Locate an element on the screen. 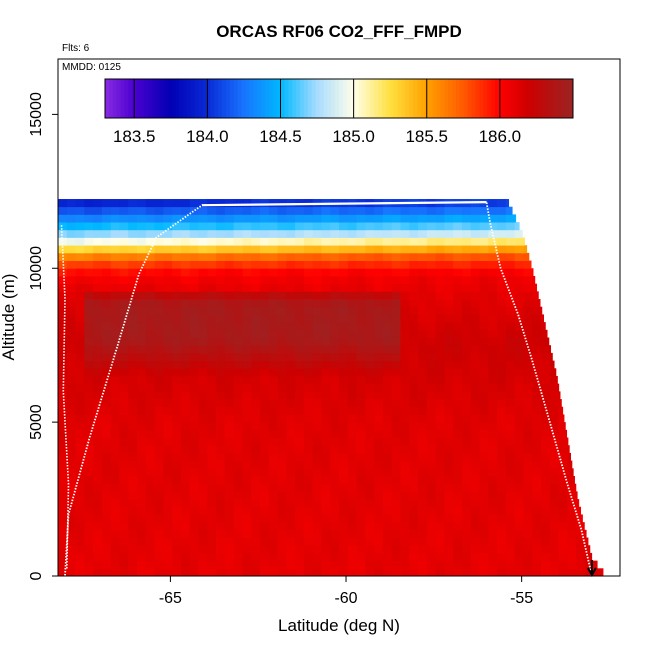  x-tick-label: -60 is located at coordinates (345, 598).